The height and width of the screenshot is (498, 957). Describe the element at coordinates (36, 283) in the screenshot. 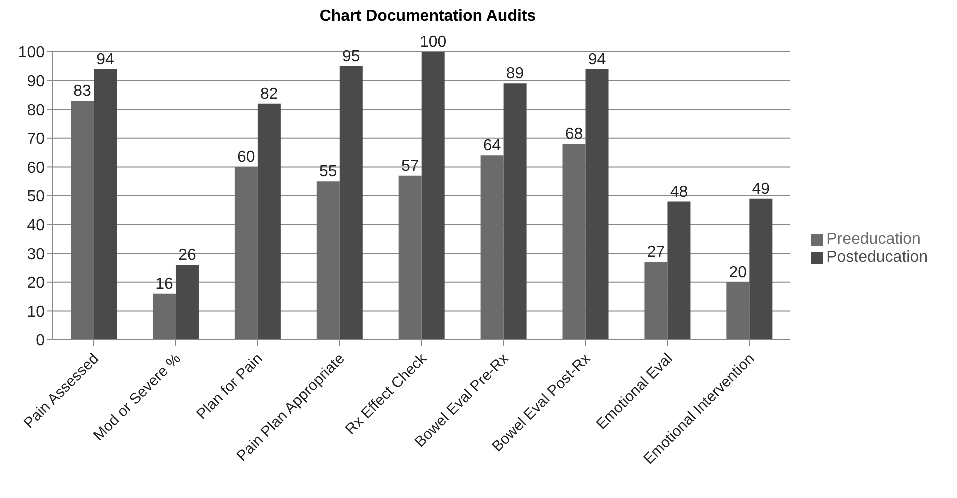

I see `y-tick-label: 20` at that location.